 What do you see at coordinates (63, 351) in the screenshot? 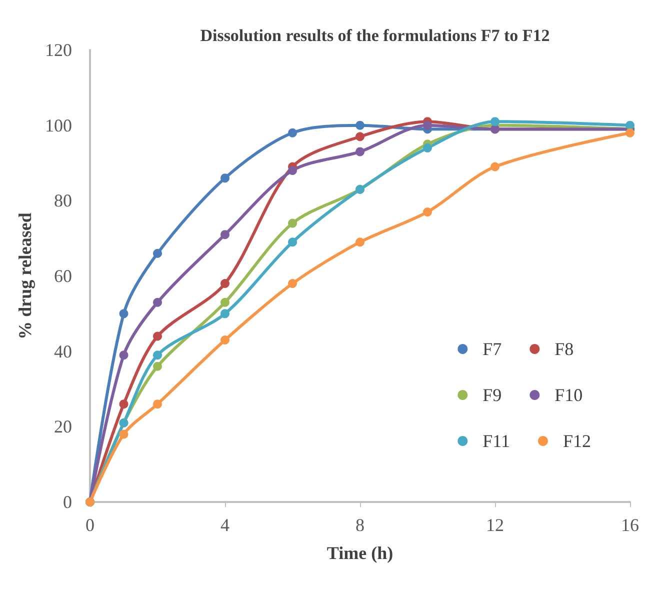
I see `y-tick-label: 40` at bounding box center [63, 351].